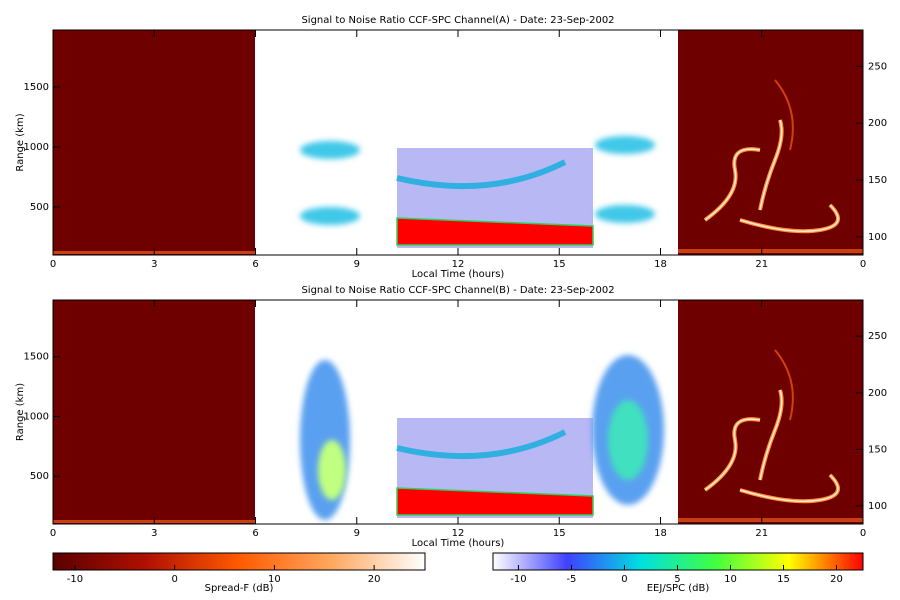 Image resolution: width=900 pixels, height=600 pixels. What do you see at coordinates (783, 579) in the screenshot?
I see `colorbar-tick-label: 15` at bounding box center [783, 579].